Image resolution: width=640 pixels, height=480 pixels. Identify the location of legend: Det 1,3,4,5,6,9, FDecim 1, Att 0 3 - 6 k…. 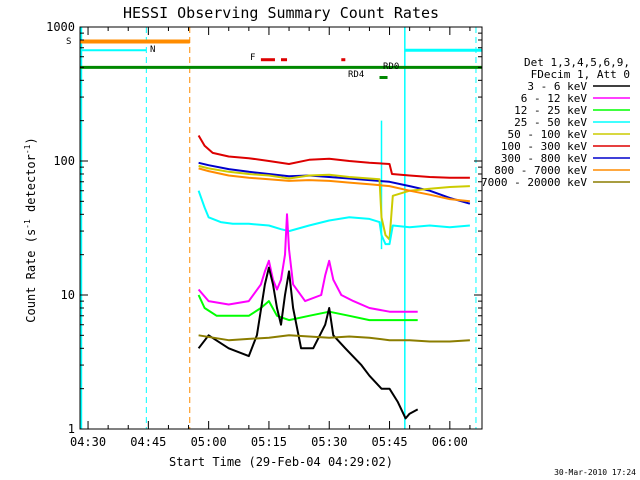
(555, 122).